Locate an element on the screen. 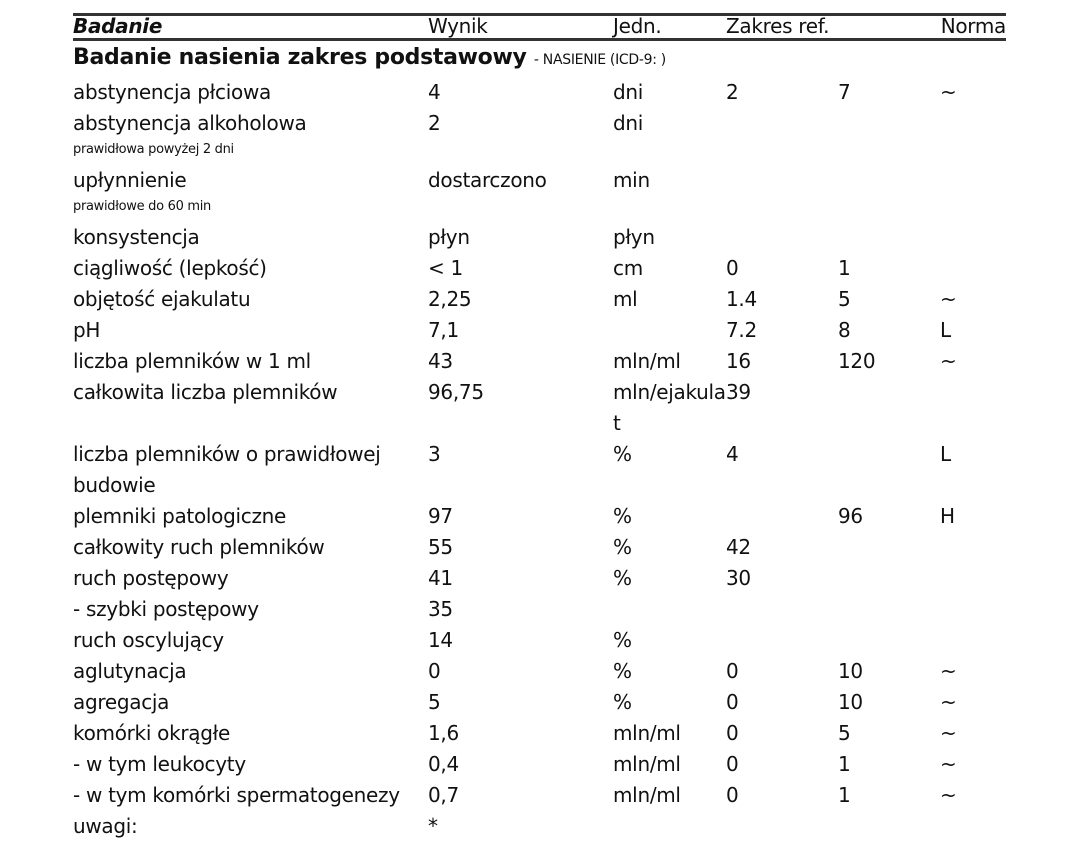 The width and height of the screenshot is (1080, 842). cell-jedn: ml is located at coordinates (625, 299).